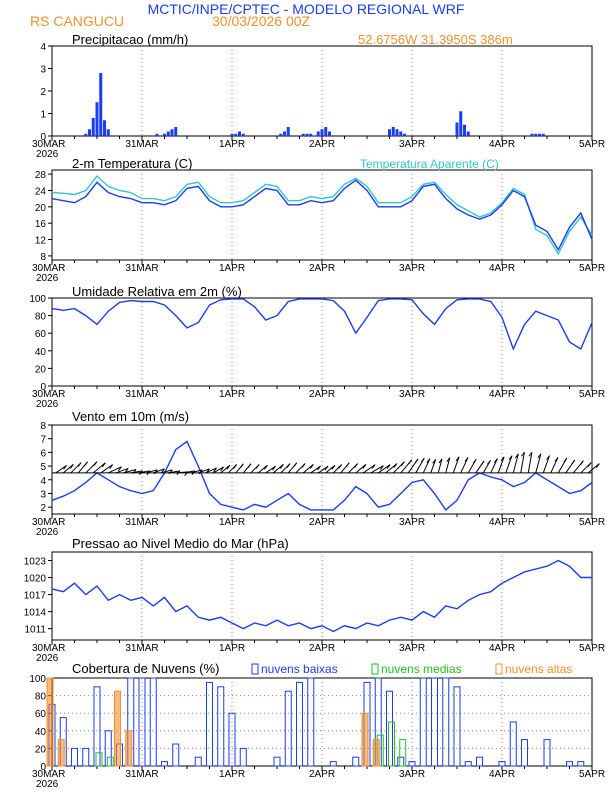 This screenshot has height=792, width=612. I want to click on series-line, so click(322, 324).